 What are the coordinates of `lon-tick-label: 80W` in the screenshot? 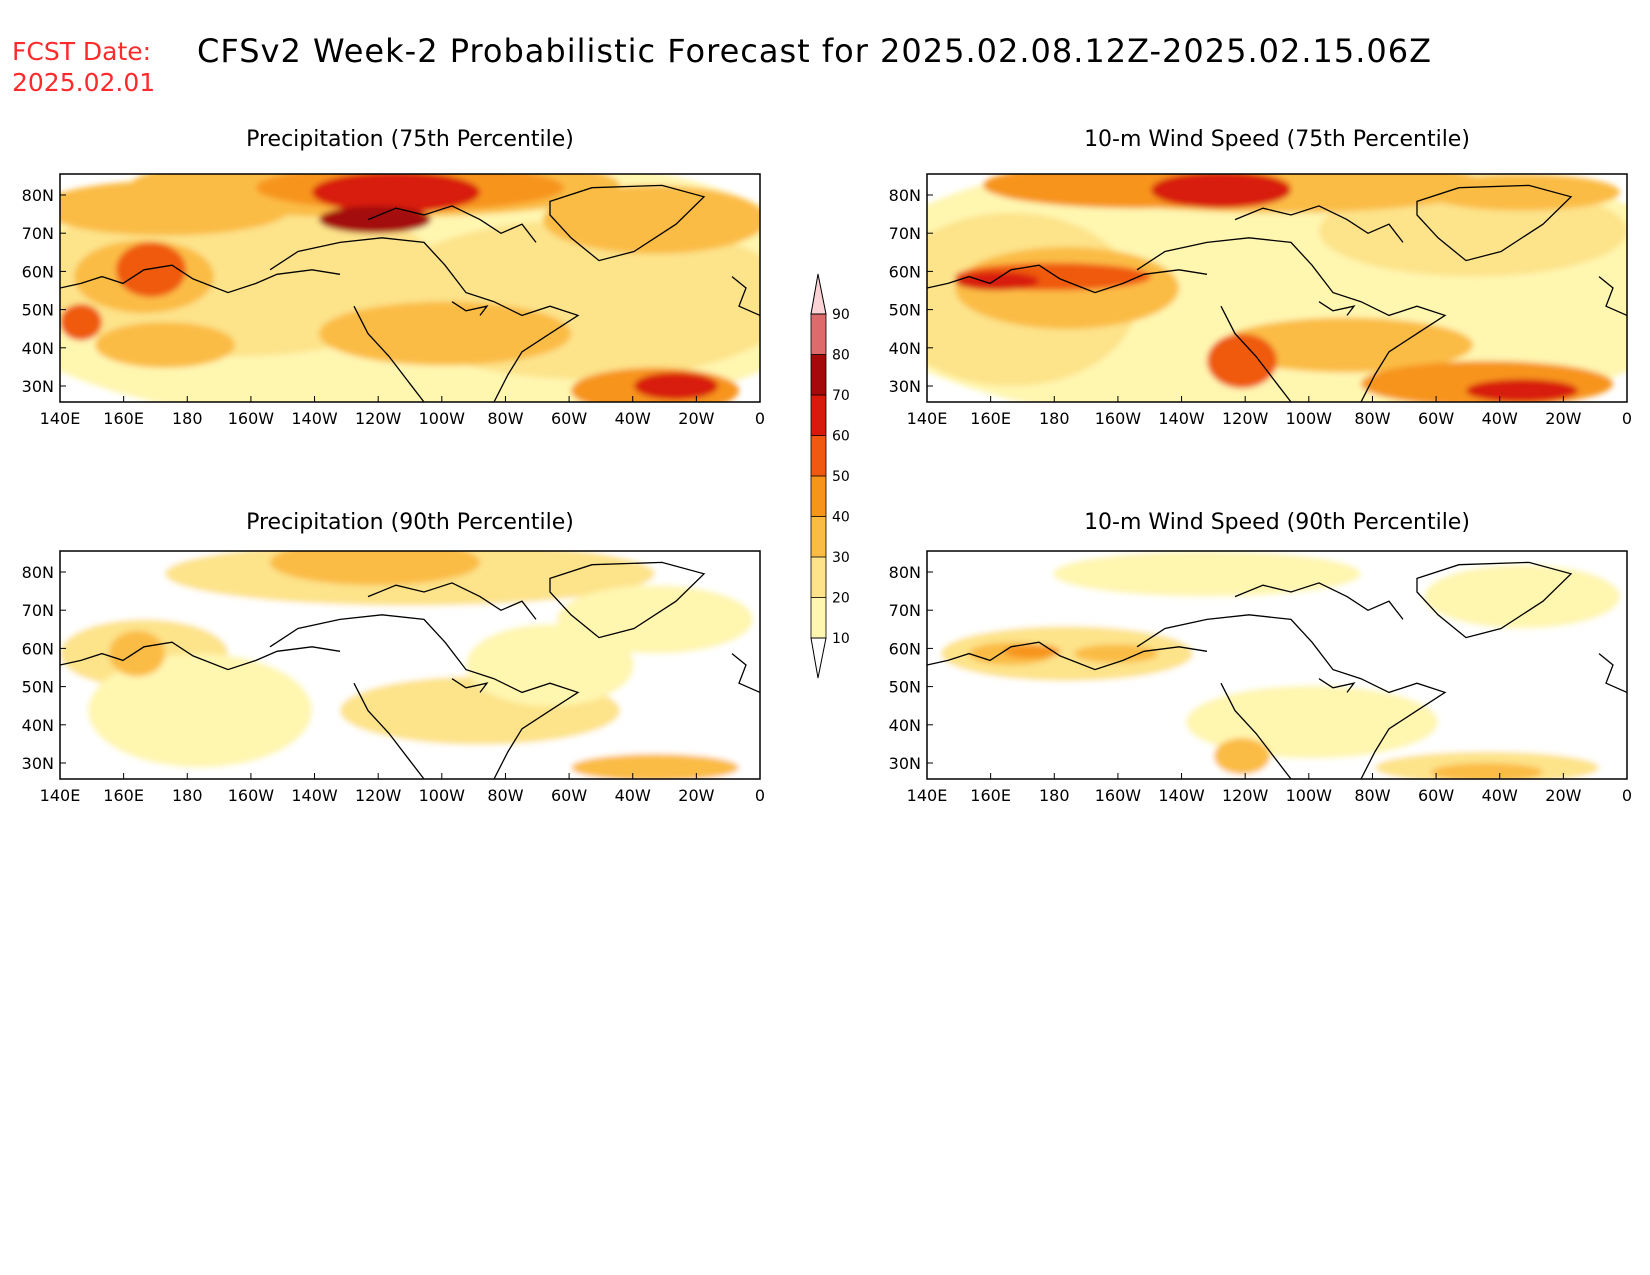 It's located at (1372, 418).